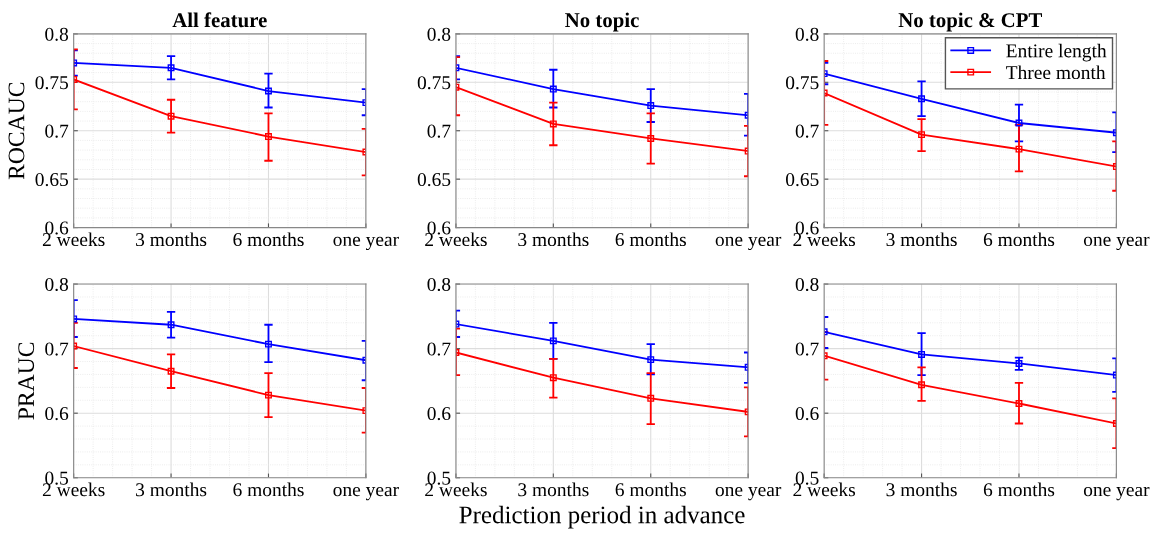 The image size is (1169, 538). Describe the element at coordinates (16, 131) in the screenshot. I see `y-axis-title: ROCAUC` at that location.